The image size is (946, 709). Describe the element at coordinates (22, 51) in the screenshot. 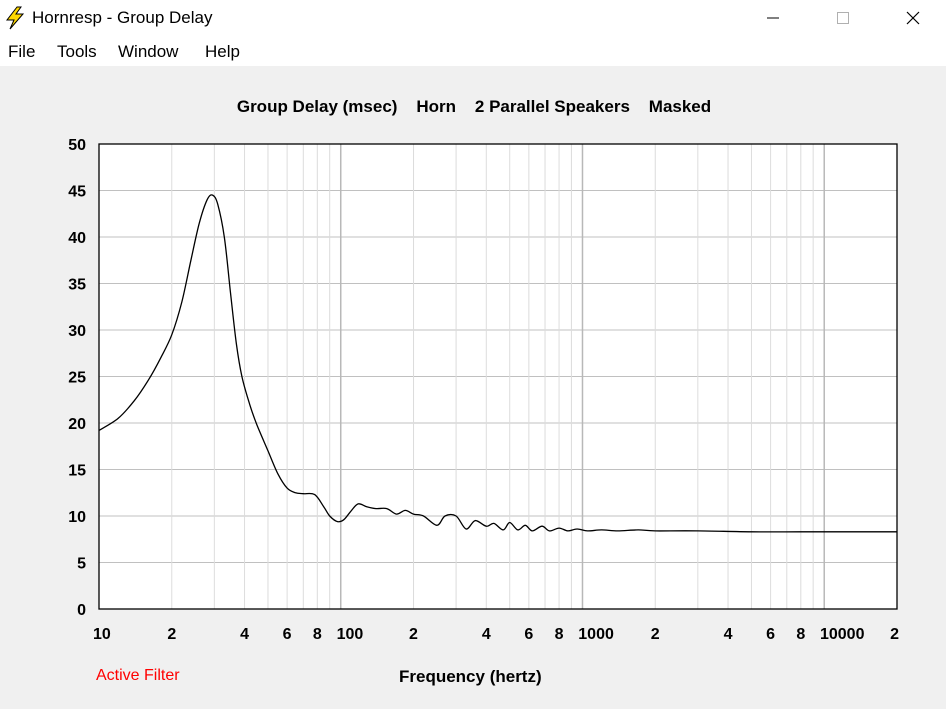

I see `menu-file: File` at that location.